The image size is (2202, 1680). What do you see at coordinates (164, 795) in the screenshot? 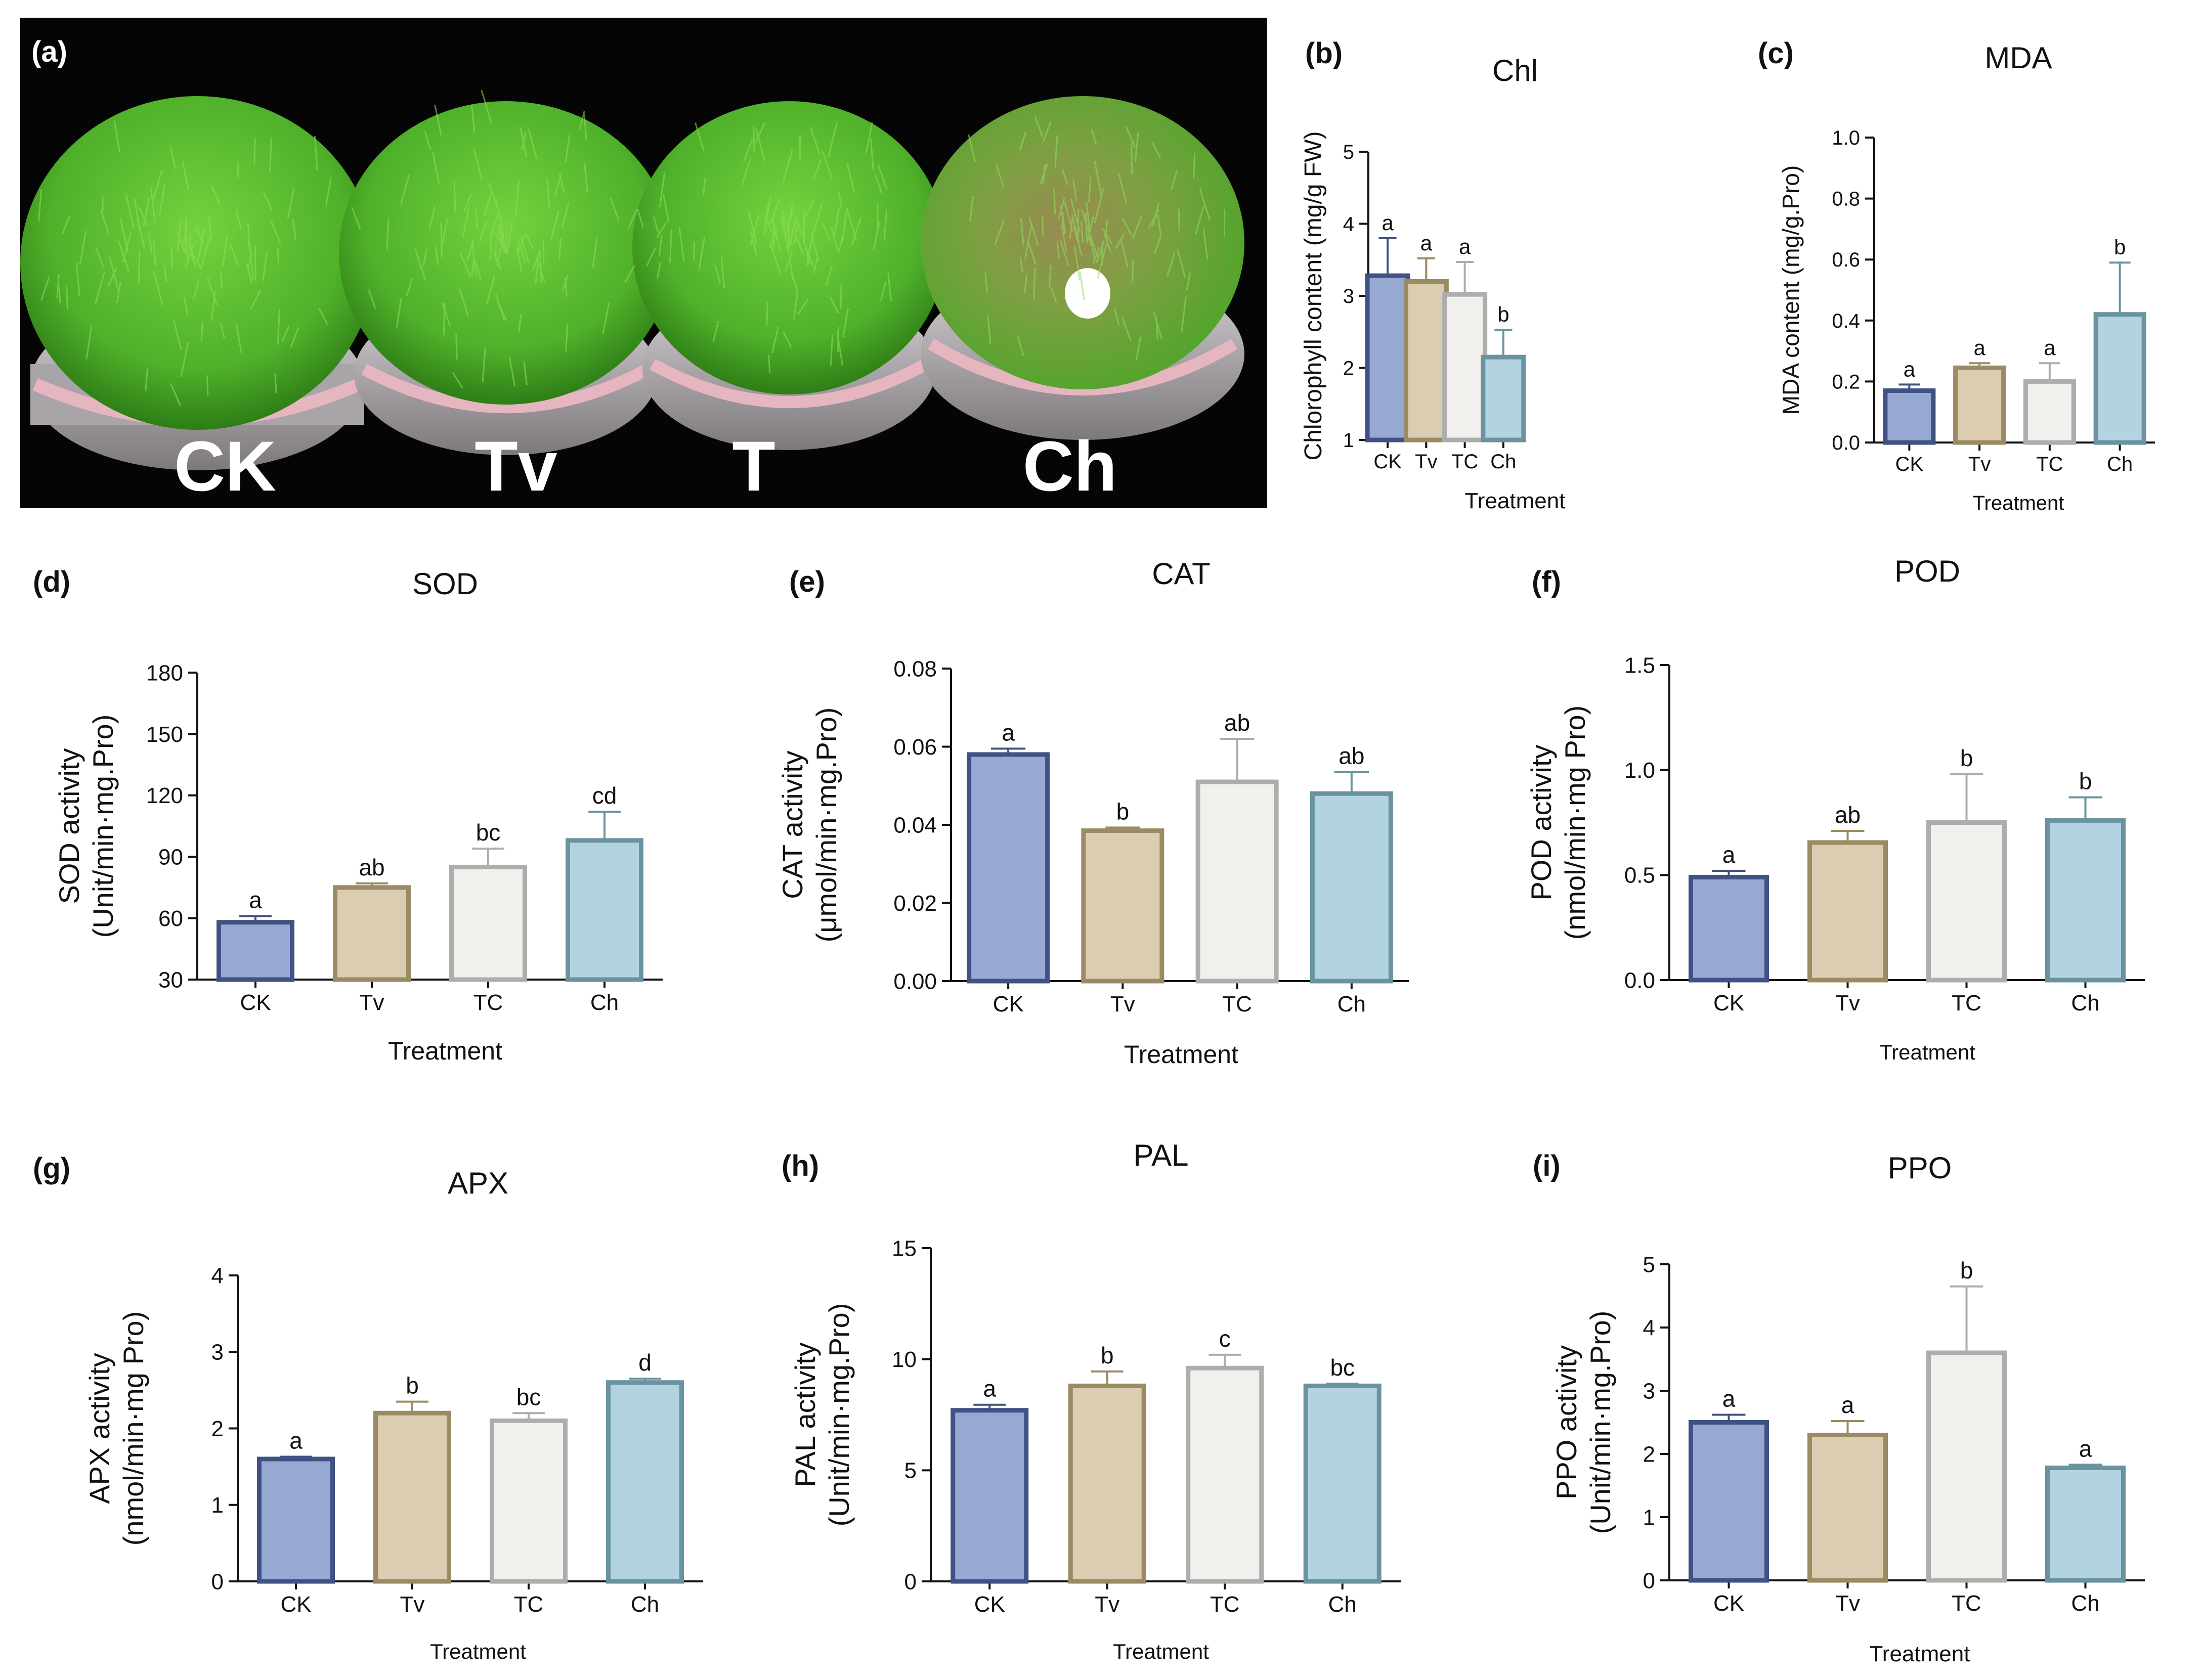
I see `y-tick-label: 120` at bounding box center [164, 795].